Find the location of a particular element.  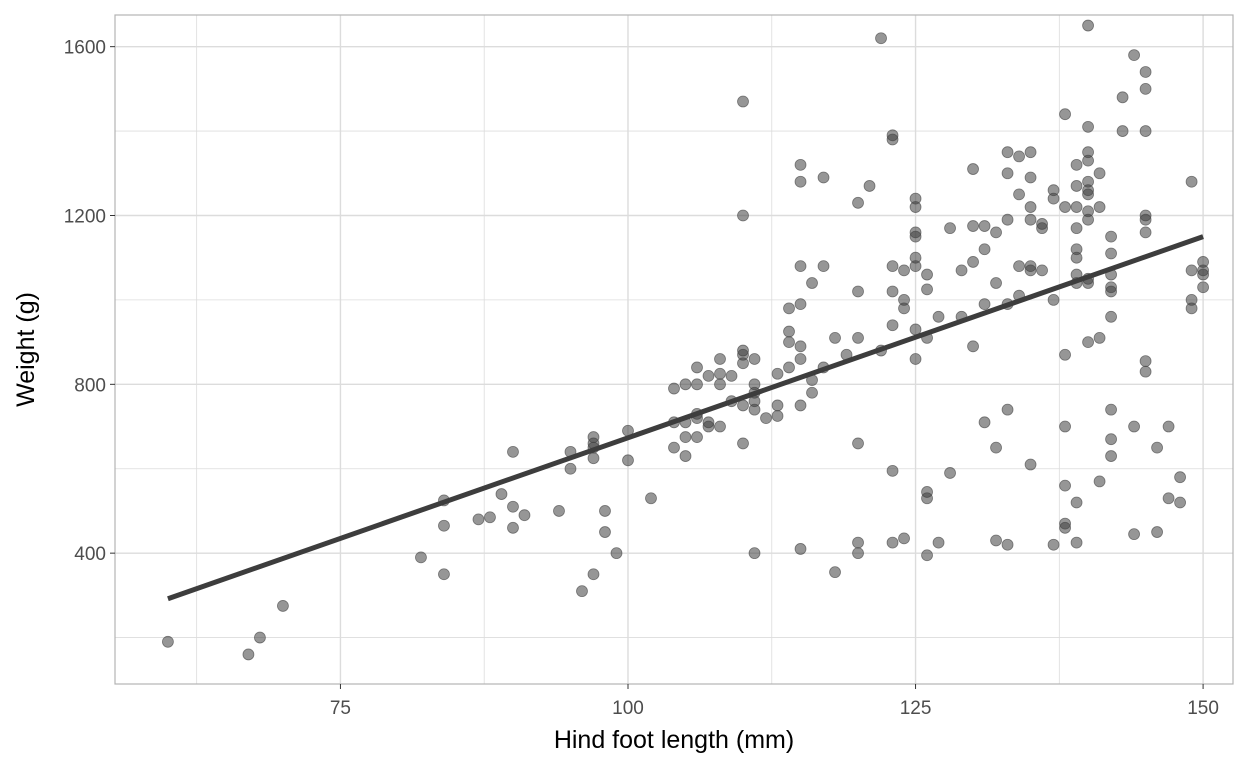

y-tick-label: 800 is located at coordinates (90, 385).